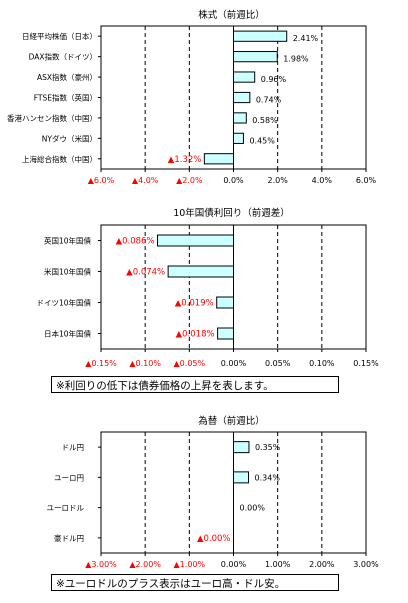 The image size is (408, 603). What do you see at coordinates (68, 241) in the screenshot?
I see `category-label: 英国10年国債` at bounding box center [68, 241].